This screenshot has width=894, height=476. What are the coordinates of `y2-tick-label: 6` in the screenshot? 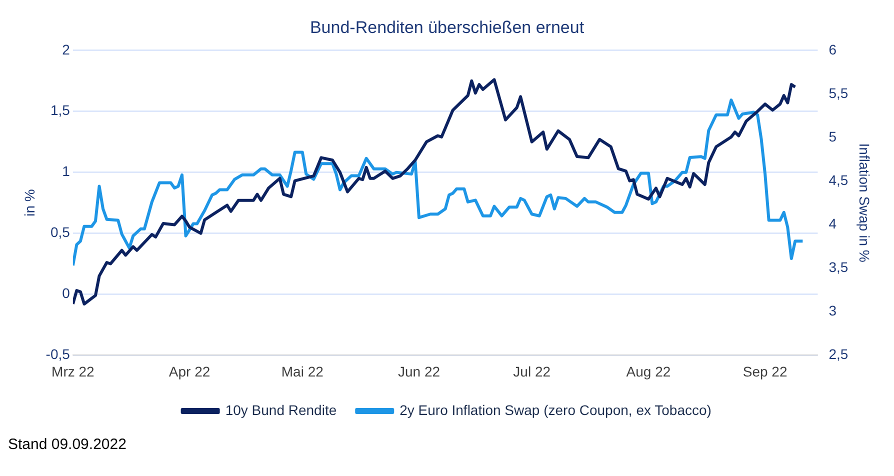 It's located at (832, 49).